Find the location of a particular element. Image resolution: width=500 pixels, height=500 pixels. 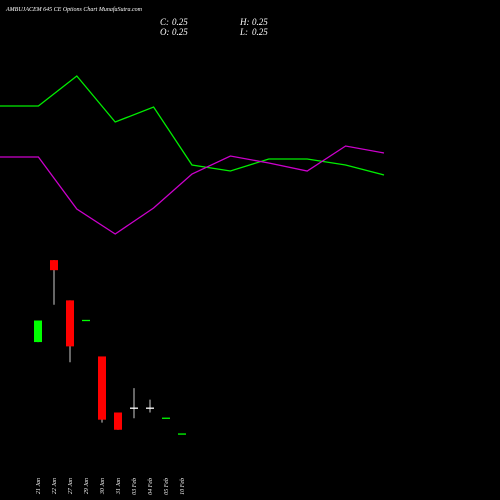

x-tick-label: 21 Jan is located at coordinates (39, 486).